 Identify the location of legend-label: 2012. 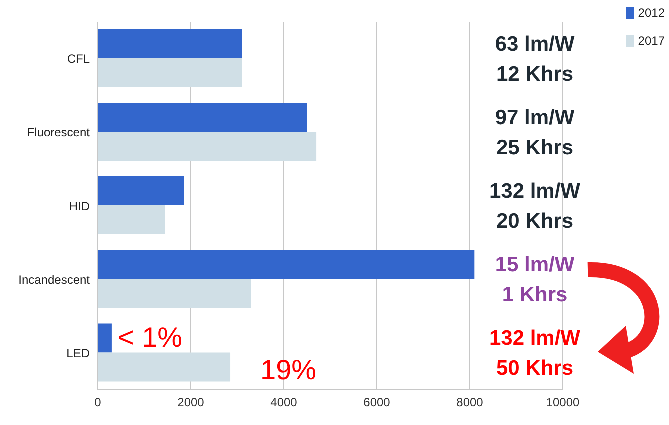
(651, 13).